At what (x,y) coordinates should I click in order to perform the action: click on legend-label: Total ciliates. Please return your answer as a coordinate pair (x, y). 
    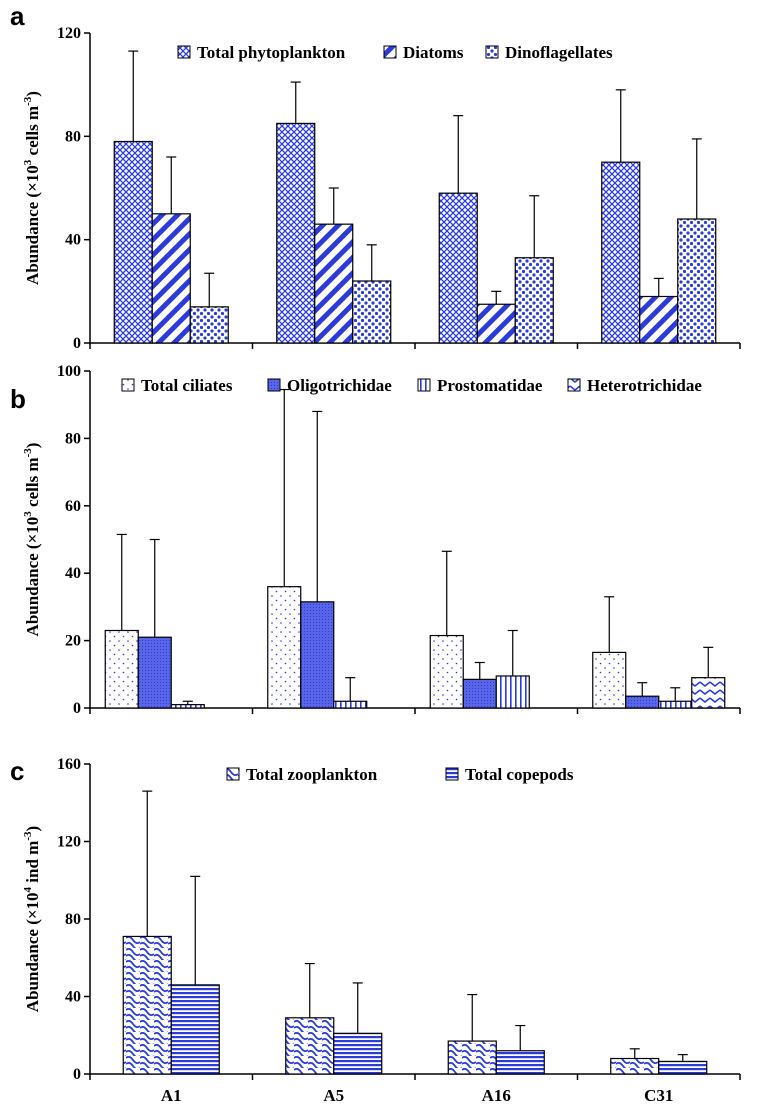
    Looking at the image, I should click on (187, 385).